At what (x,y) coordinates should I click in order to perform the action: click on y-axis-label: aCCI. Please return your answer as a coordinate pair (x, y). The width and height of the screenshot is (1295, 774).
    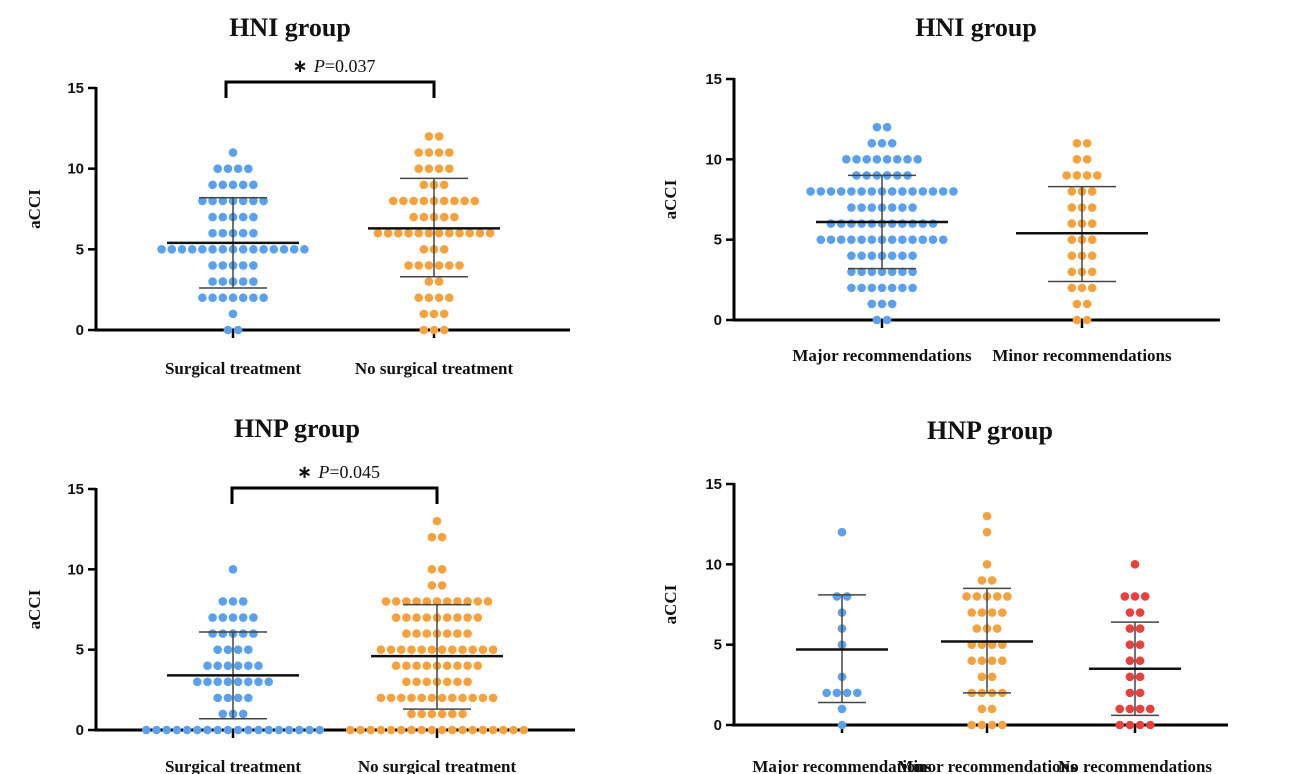
    Looking at the image, I should click on (34, 209).